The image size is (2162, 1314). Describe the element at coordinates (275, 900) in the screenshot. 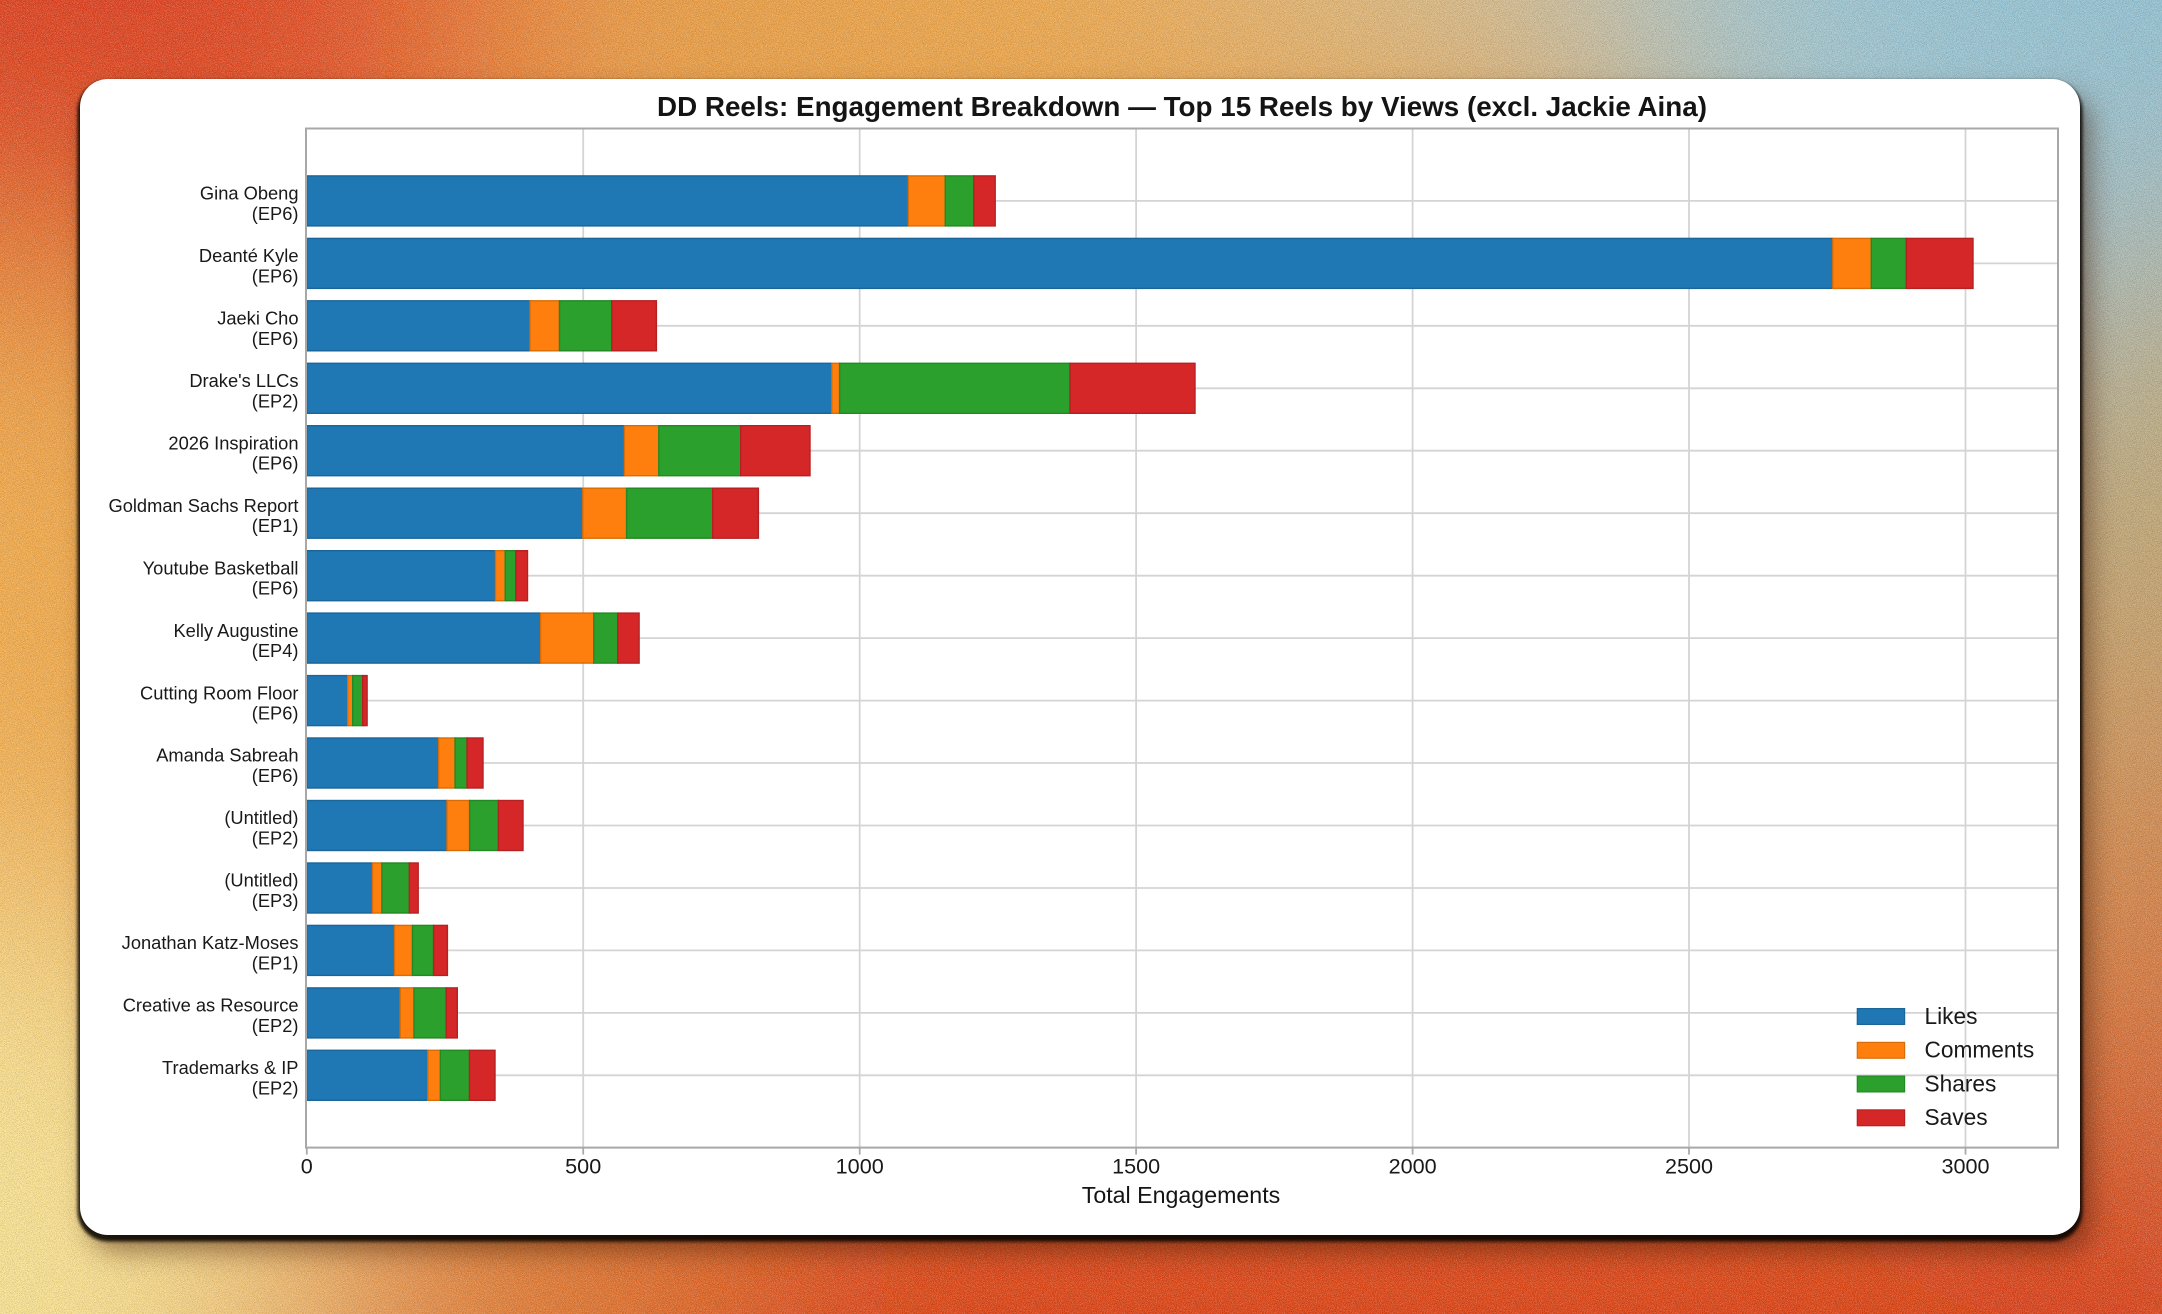

I see `svg-text: (EP3)` at that location.